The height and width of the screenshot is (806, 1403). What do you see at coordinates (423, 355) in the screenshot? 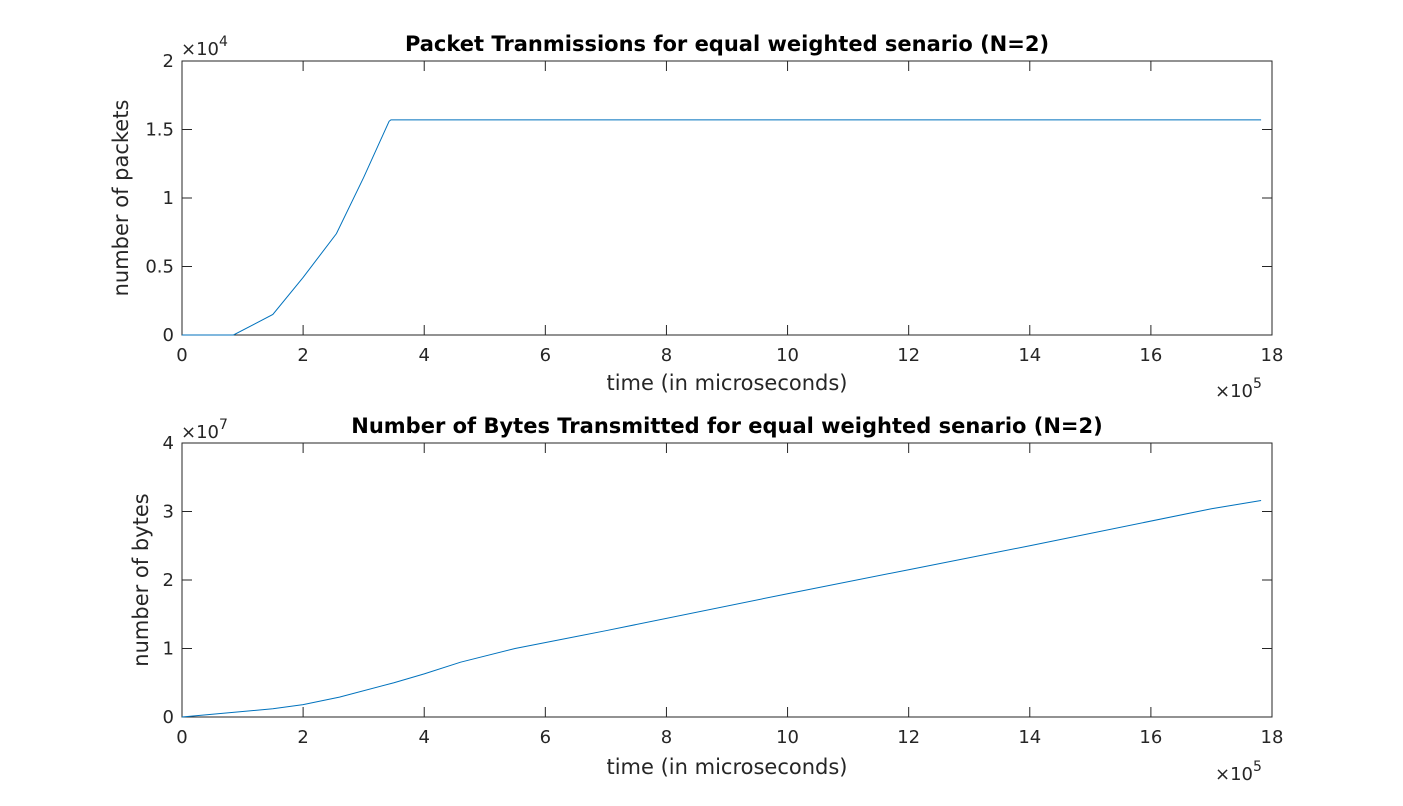
I see `packets-x-tick-label: 4` at bounding box center [423, 355].